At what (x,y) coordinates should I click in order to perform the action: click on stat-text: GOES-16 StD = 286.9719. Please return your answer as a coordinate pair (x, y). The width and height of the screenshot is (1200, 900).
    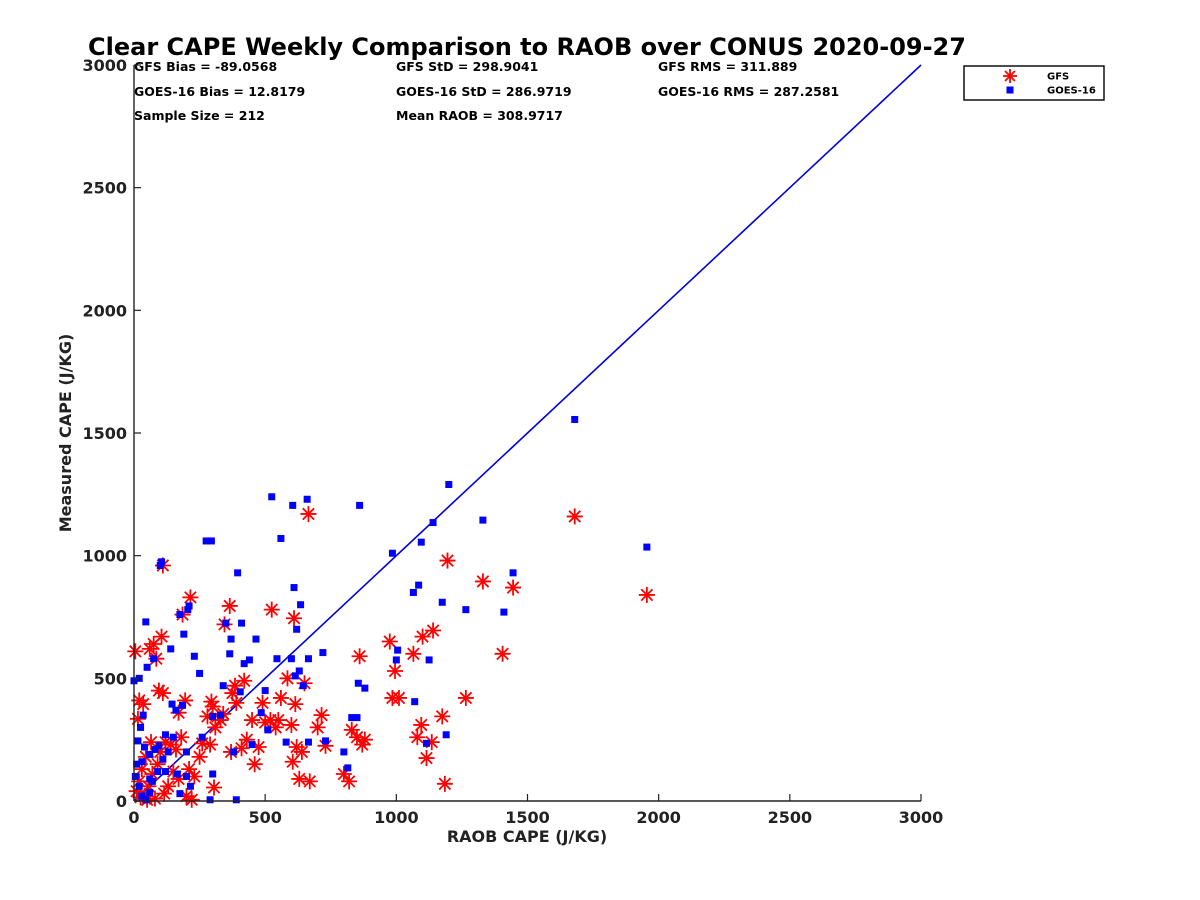
    Looking at the image, I should click on (484, 91).